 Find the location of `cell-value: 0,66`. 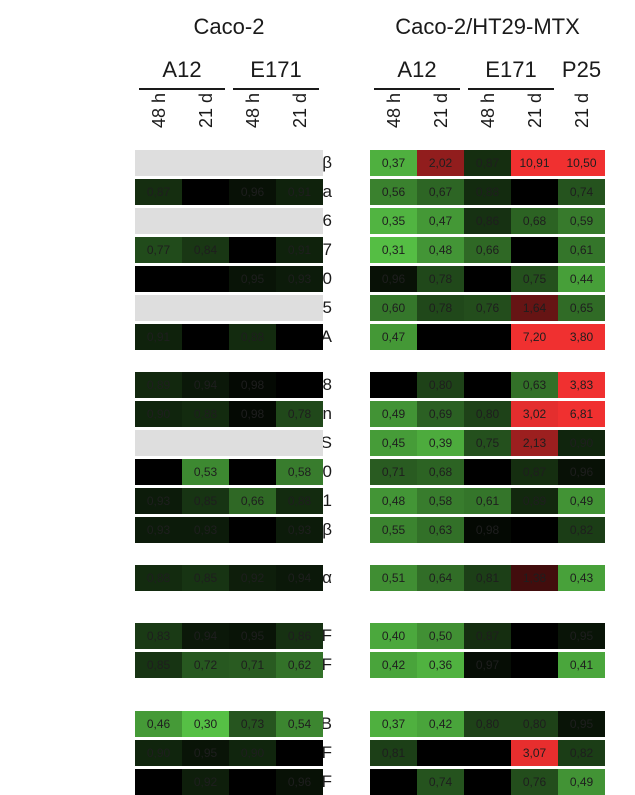

cell-value: 0,66 is located at coordinates (252, 501).